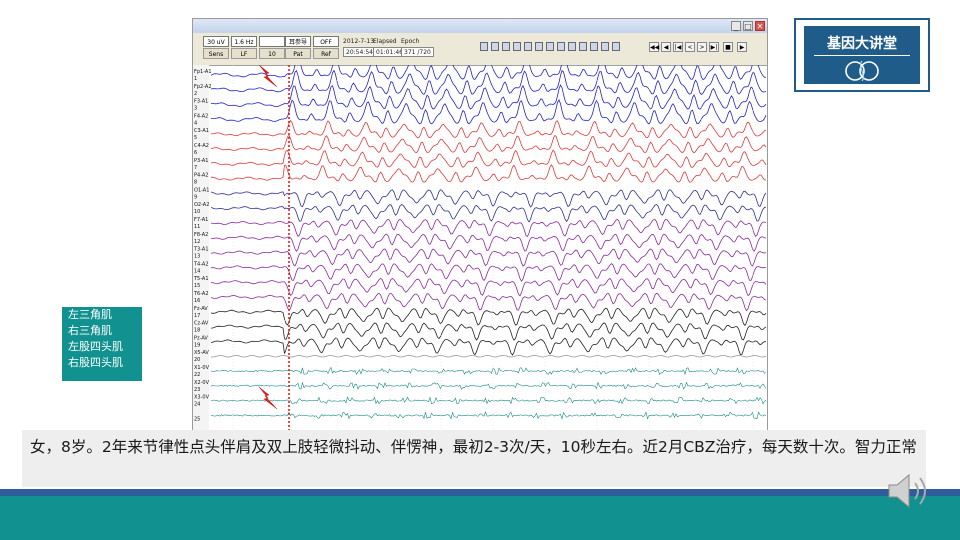  I want to click on date-readout: 2012-7-13 20:54:54, so click(359, 47).